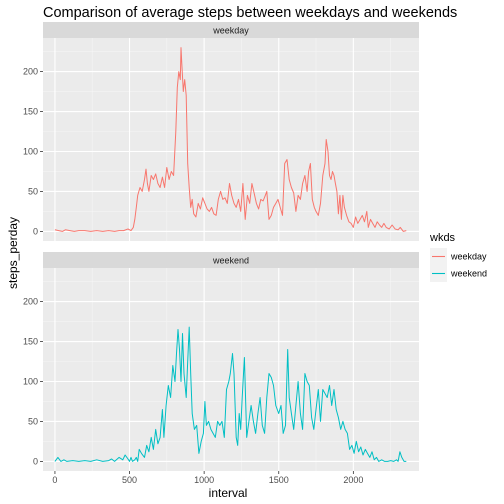 The image size is (504, 504). Describe the element at coordinates (13, 253) in the screenshot. I see `y-axis-title: steps_perday` at that location.